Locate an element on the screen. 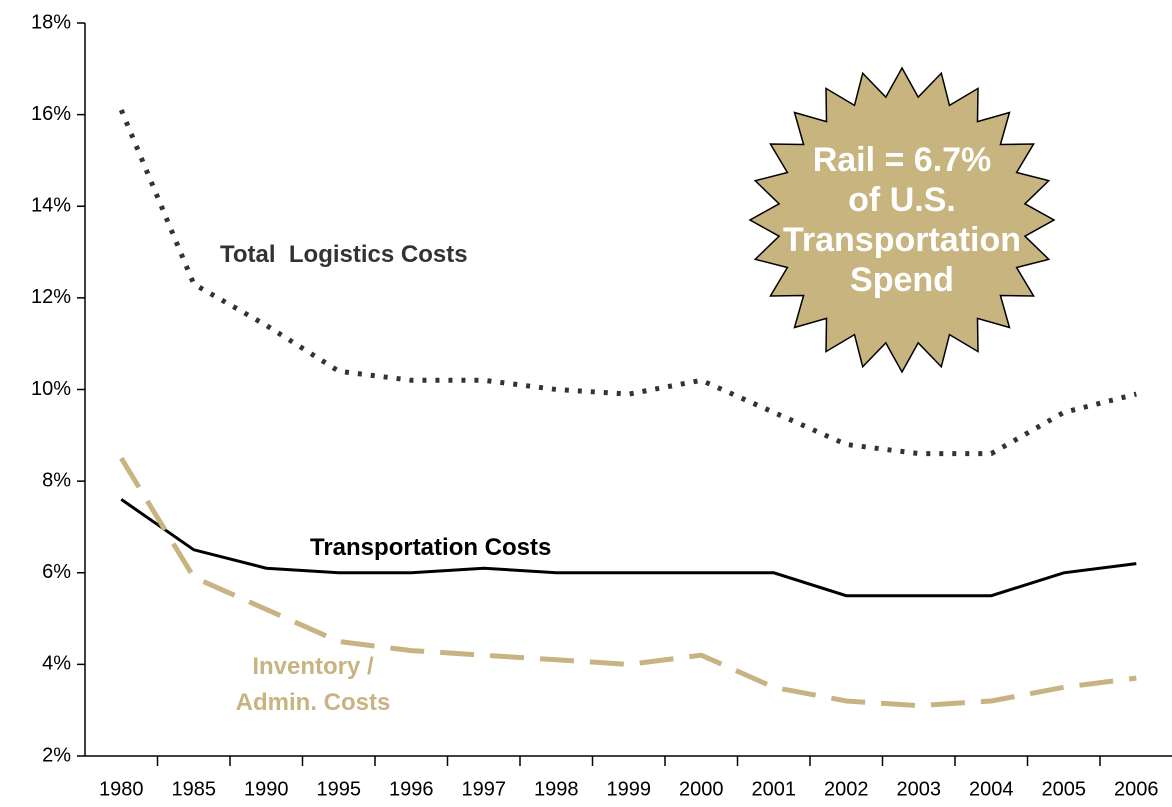 This screenshot has height=807, width=1172. annotation-line: of U.S. is located at coordinates (902, 200).